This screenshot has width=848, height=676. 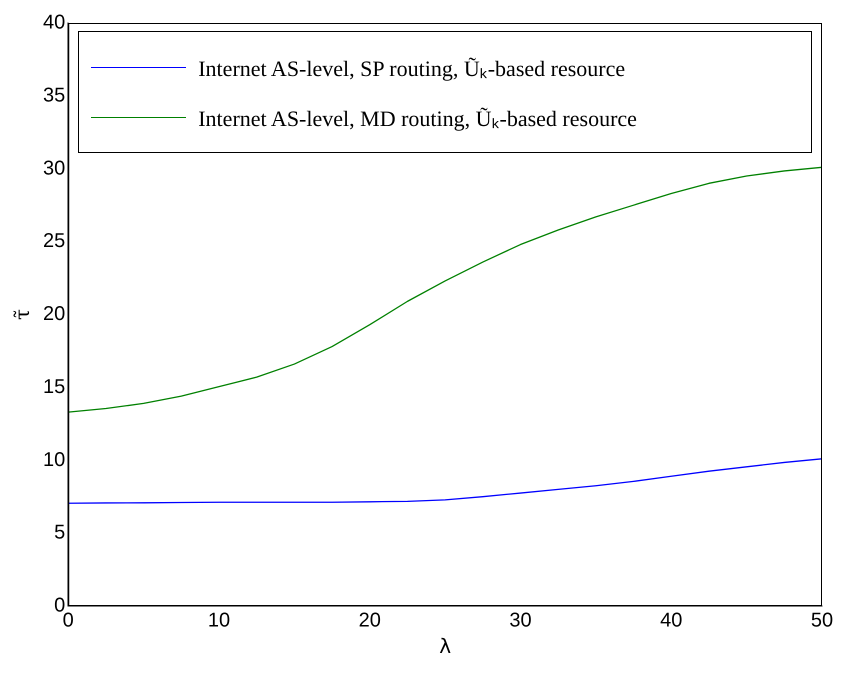 What do you see at coordinates (54, 241) in the screenshot?
I see `y-tick-label: 25` at bounding box center [54, 241].